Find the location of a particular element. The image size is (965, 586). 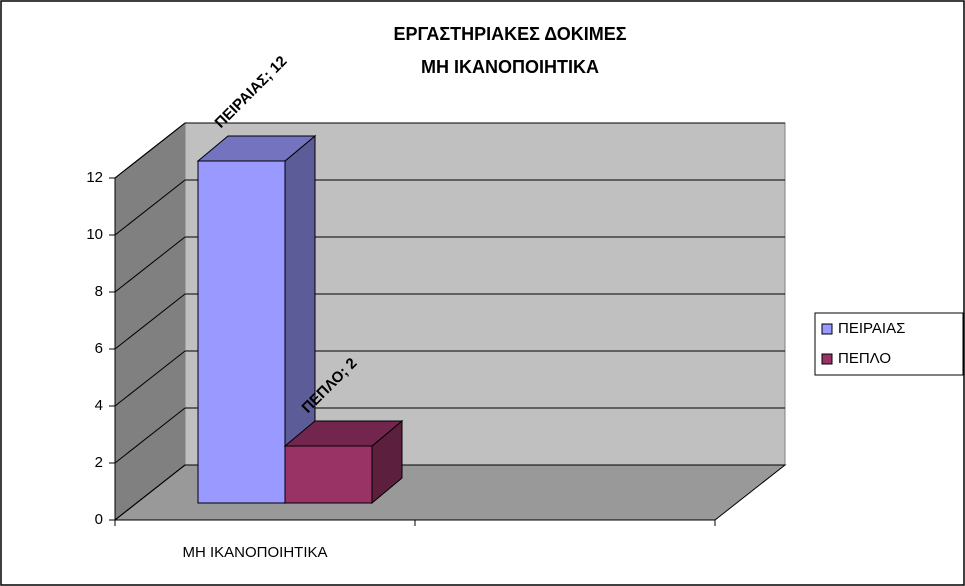

y-tick-label: 12 is located at coordinates (94, 177).